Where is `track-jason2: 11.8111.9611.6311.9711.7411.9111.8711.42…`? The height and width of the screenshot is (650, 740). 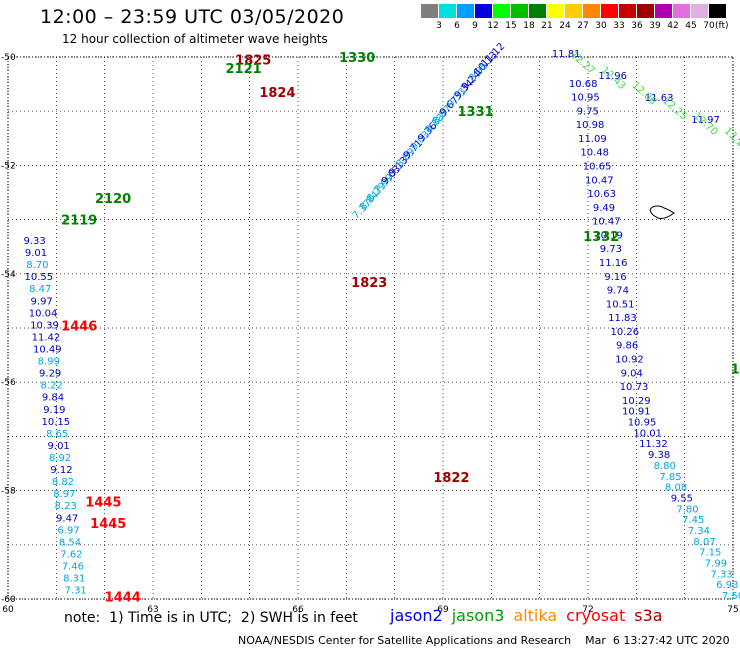
track-jason2: 11.8111.9611.6311.9711.7411.9111.8711.42… is located at coordinates (646, 98).